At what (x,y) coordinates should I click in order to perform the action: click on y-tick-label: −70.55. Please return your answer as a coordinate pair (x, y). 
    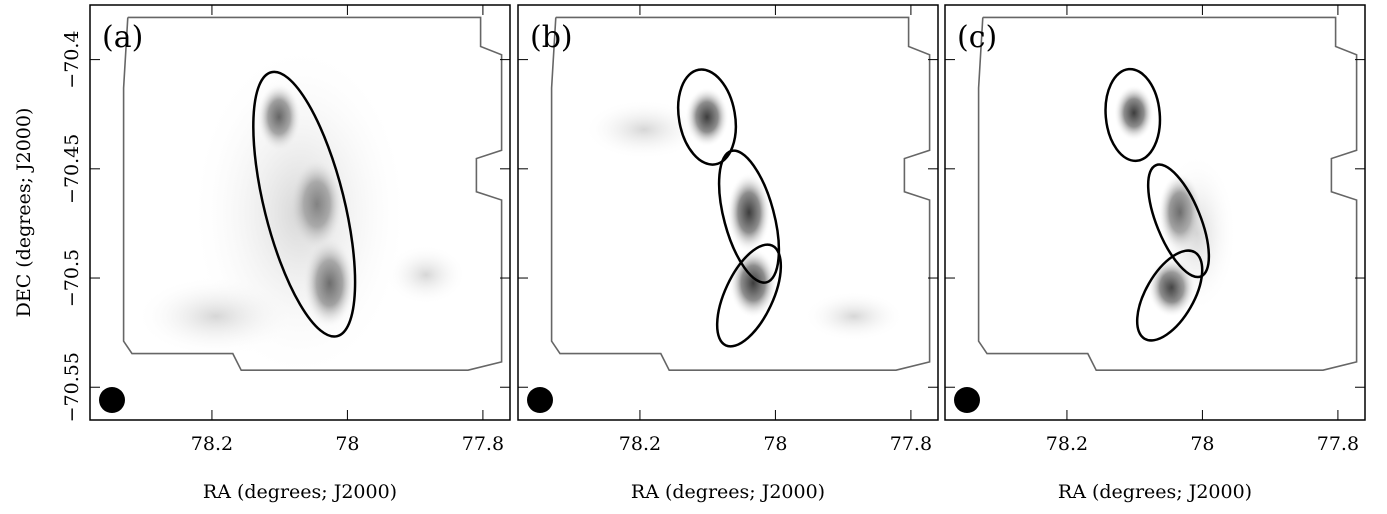
    Looking at the image, I should click on (72, 387).